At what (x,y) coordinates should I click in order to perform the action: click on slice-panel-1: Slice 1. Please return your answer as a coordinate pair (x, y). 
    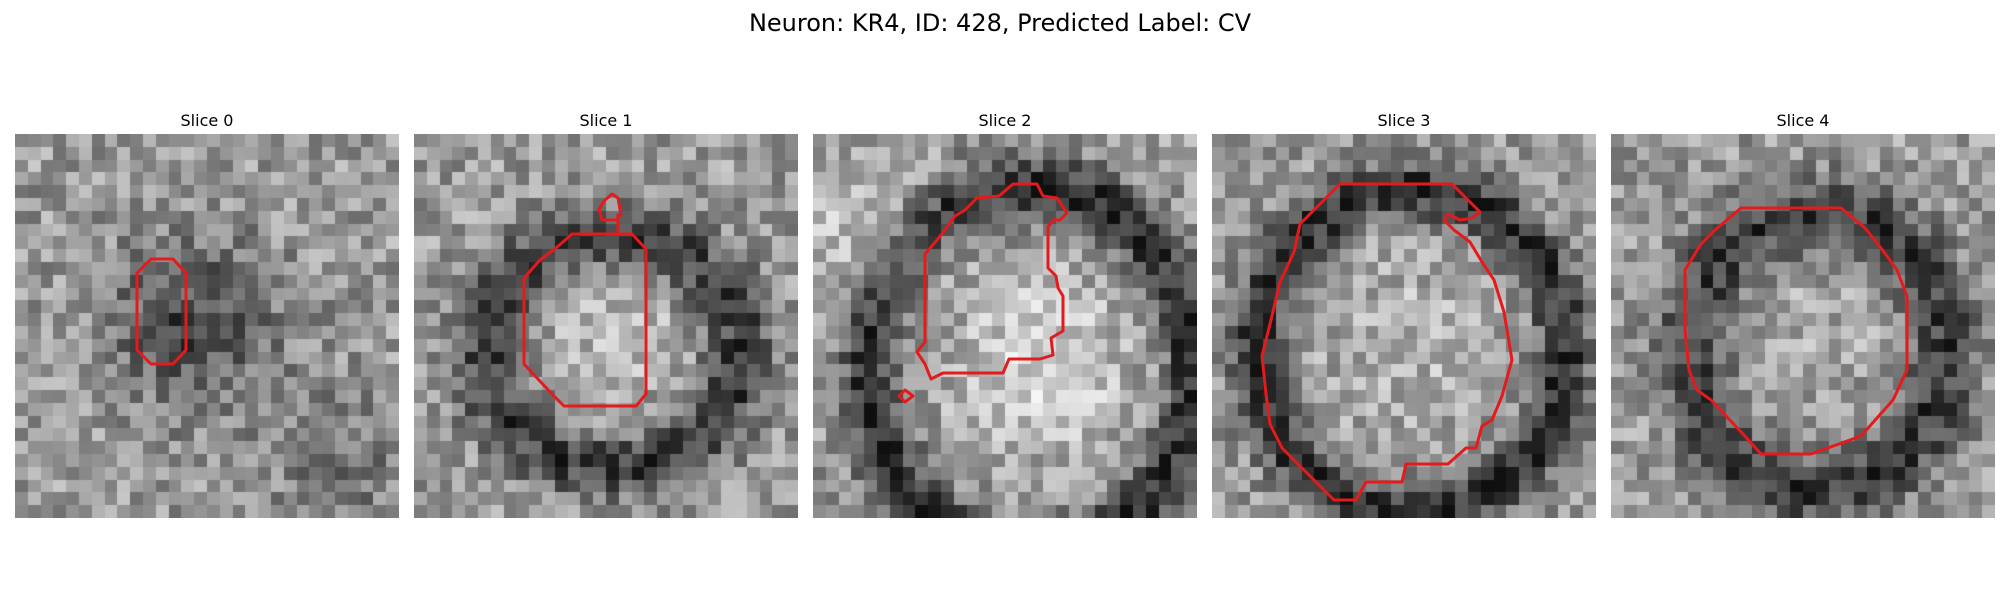
    Looking at the image, I should click on (606, 312).